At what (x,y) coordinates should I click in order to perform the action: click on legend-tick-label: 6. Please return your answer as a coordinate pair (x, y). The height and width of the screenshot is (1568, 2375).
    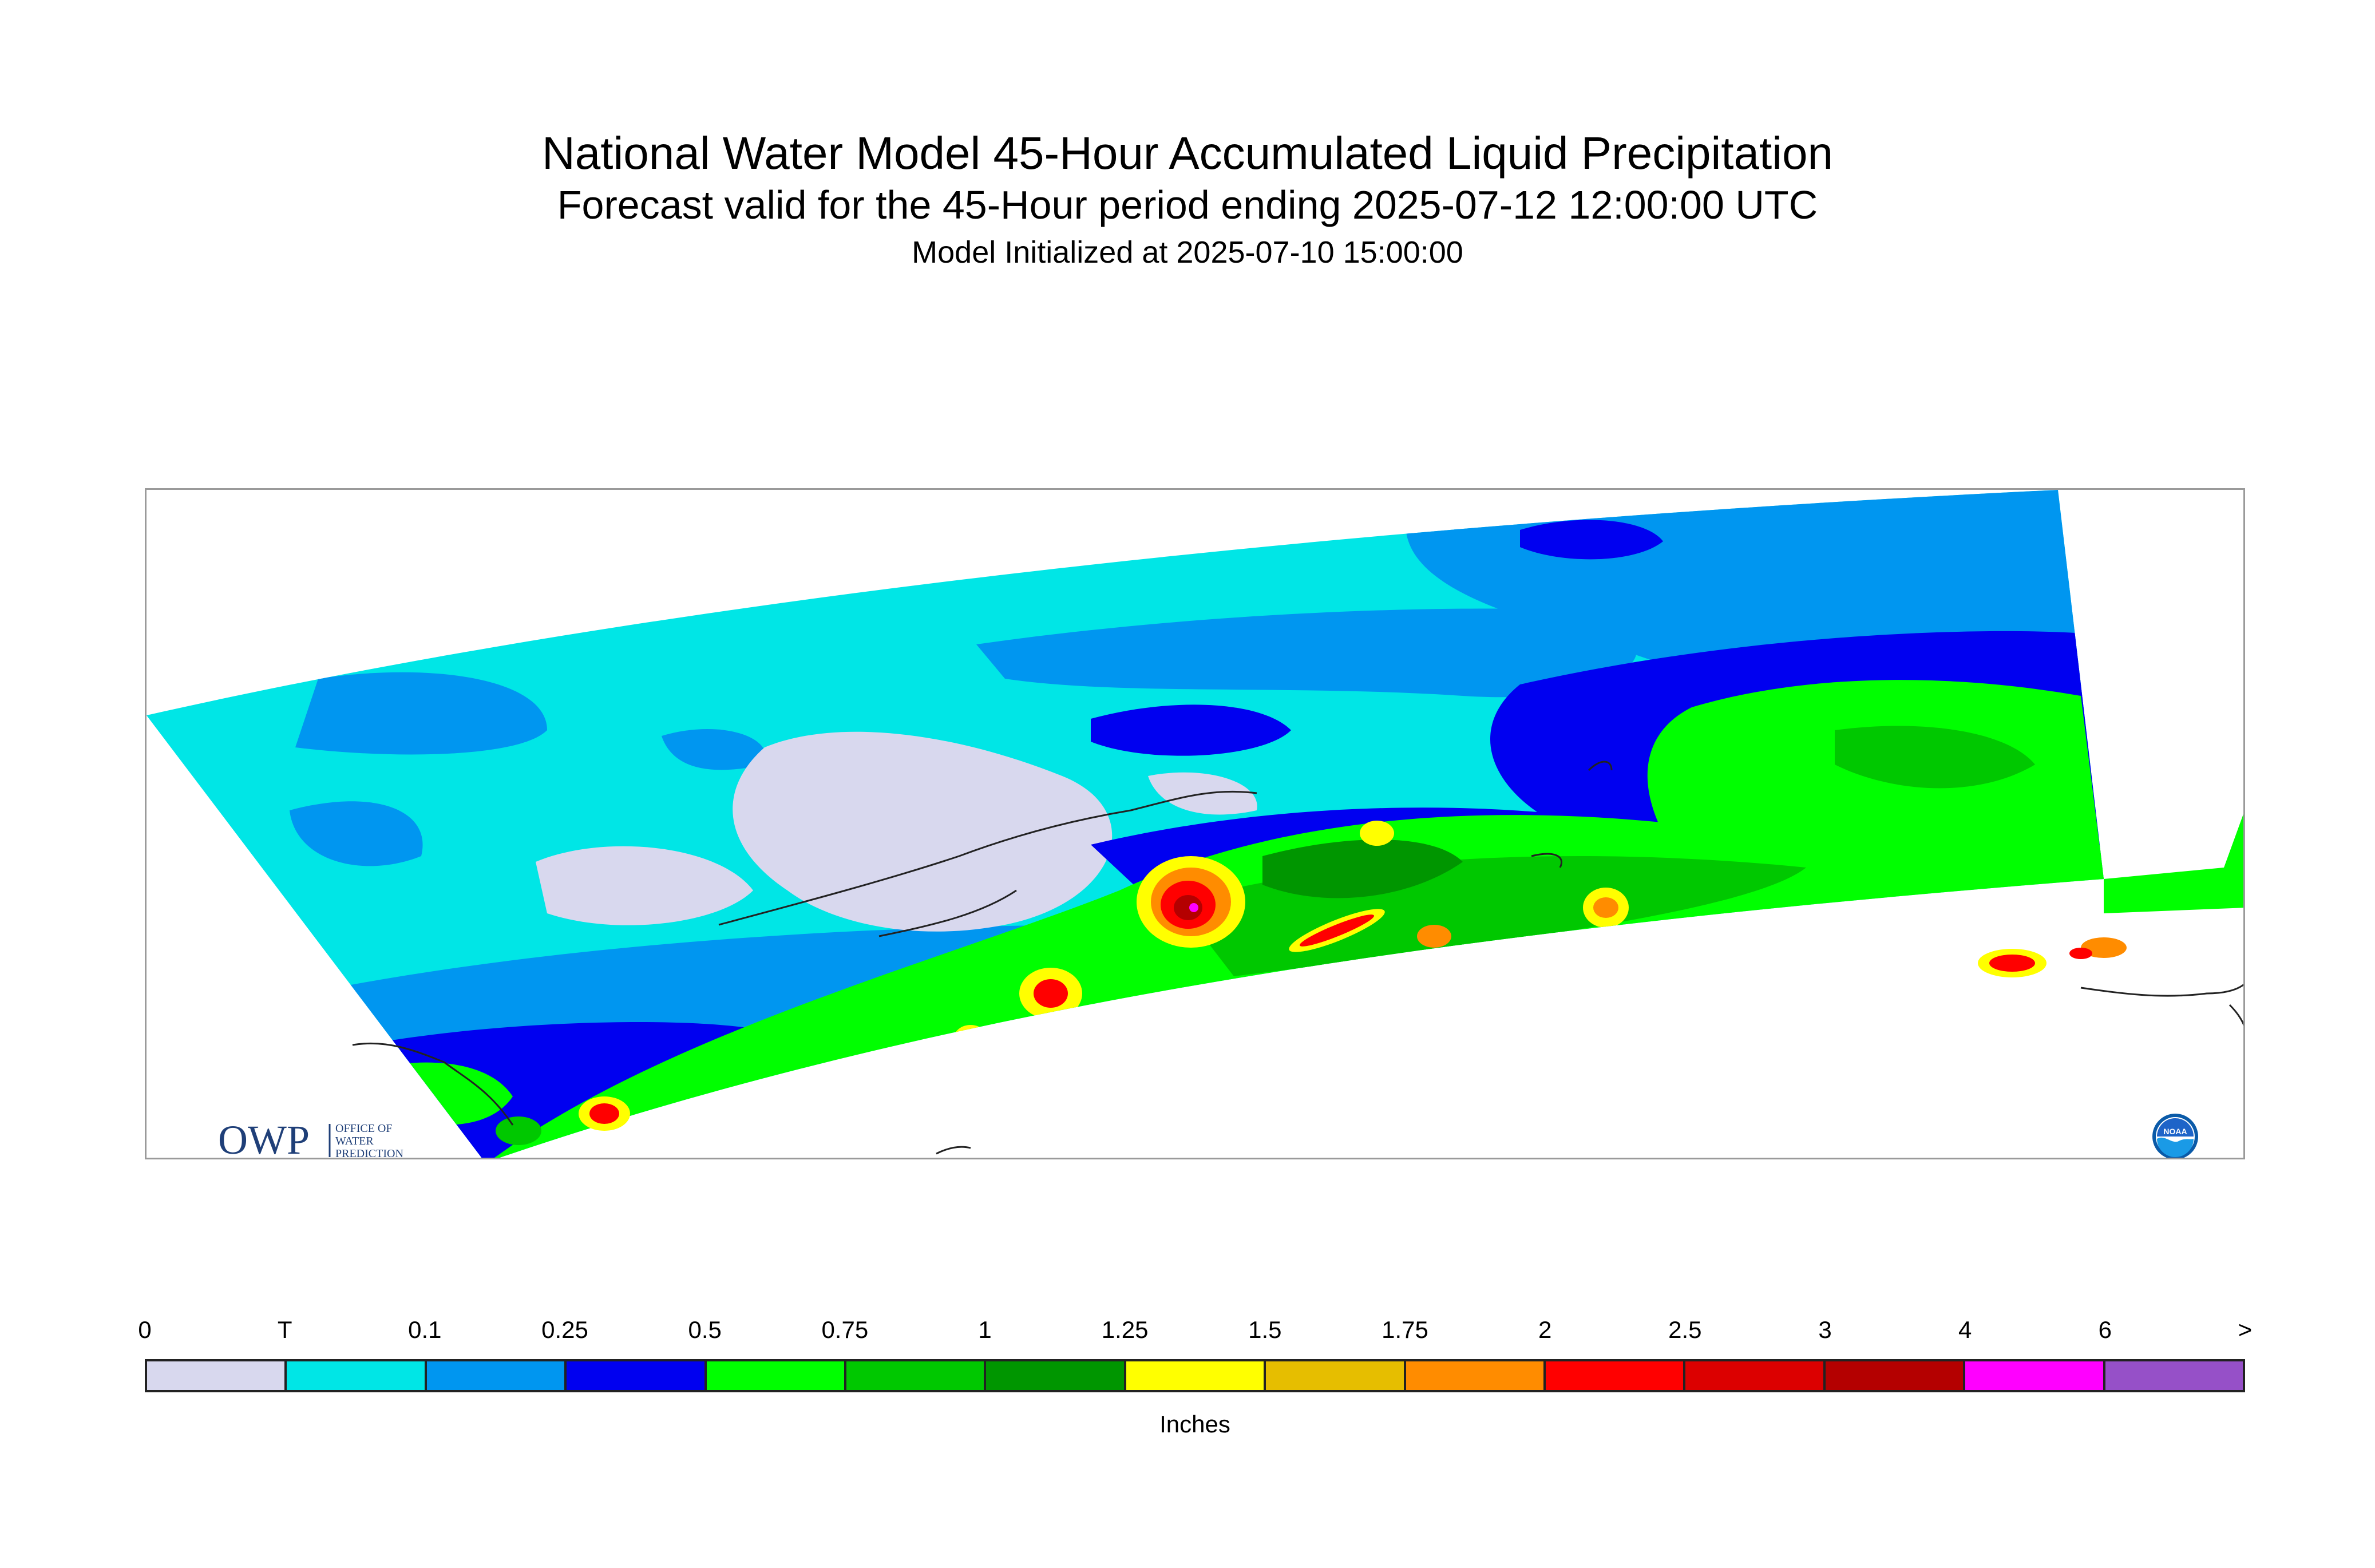
    Looking at the image, I should click on (2105, 1329).